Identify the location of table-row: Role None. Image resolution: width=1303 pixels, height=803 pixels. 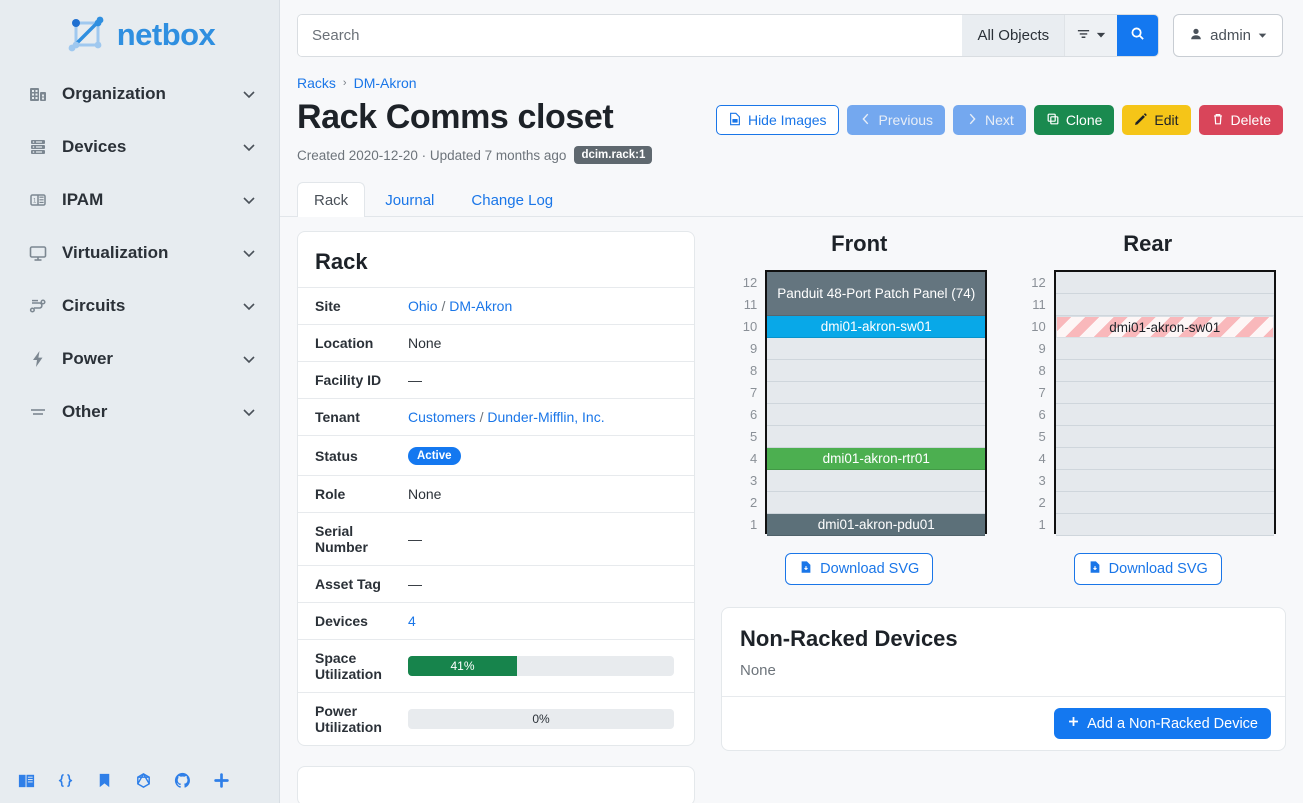
(496, 494).